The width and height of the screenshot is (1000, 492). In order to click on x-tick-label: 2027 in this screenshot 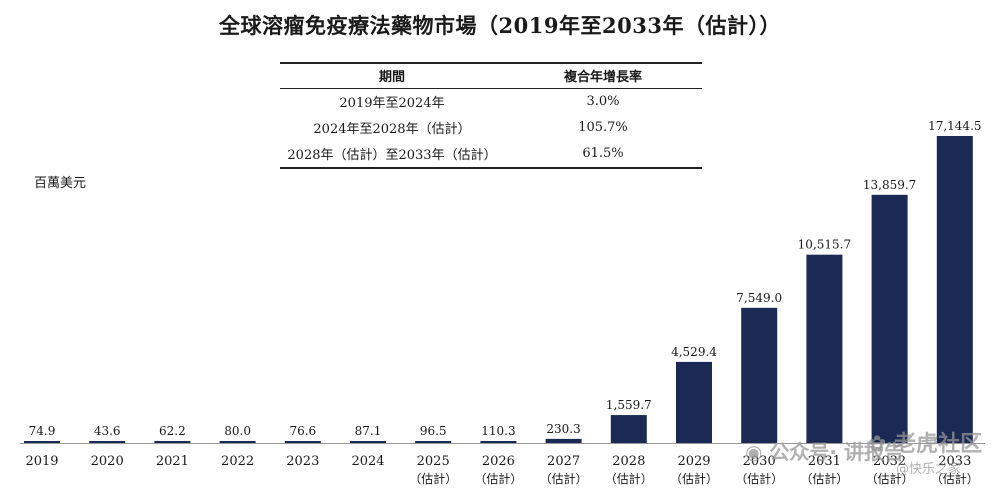, I will do `click(563, 461)`.